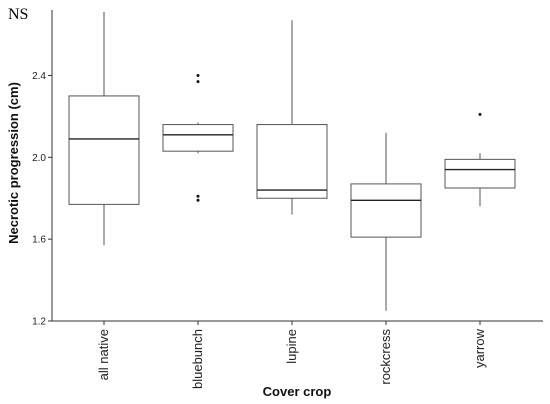 This screenshot has width=550, height=404. I want to click on y-tick-label: 2.0, so click(39, 158).